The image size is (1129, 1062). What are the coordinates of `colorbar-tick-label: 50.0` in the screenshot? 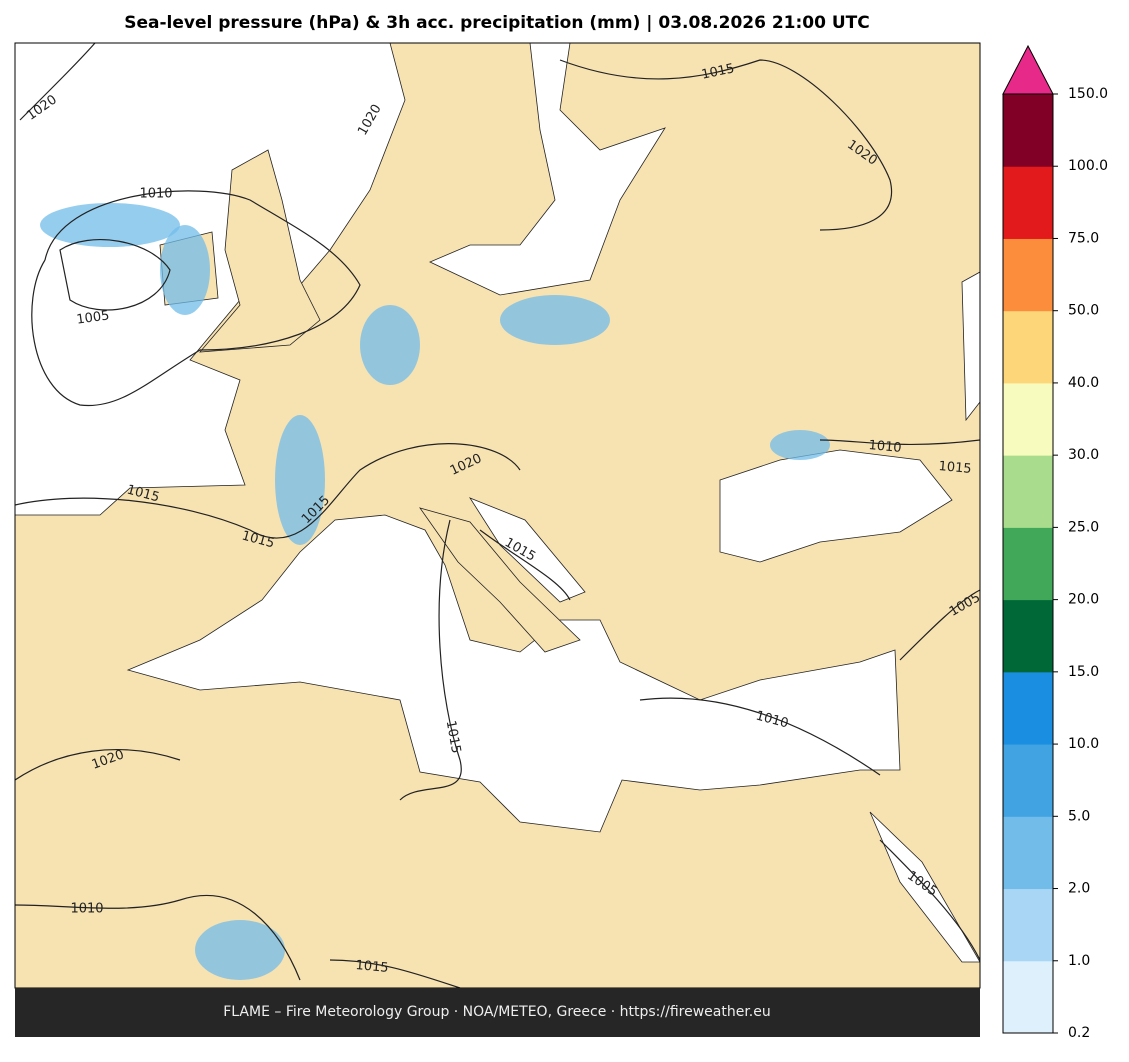 It's located at (1083, 311).